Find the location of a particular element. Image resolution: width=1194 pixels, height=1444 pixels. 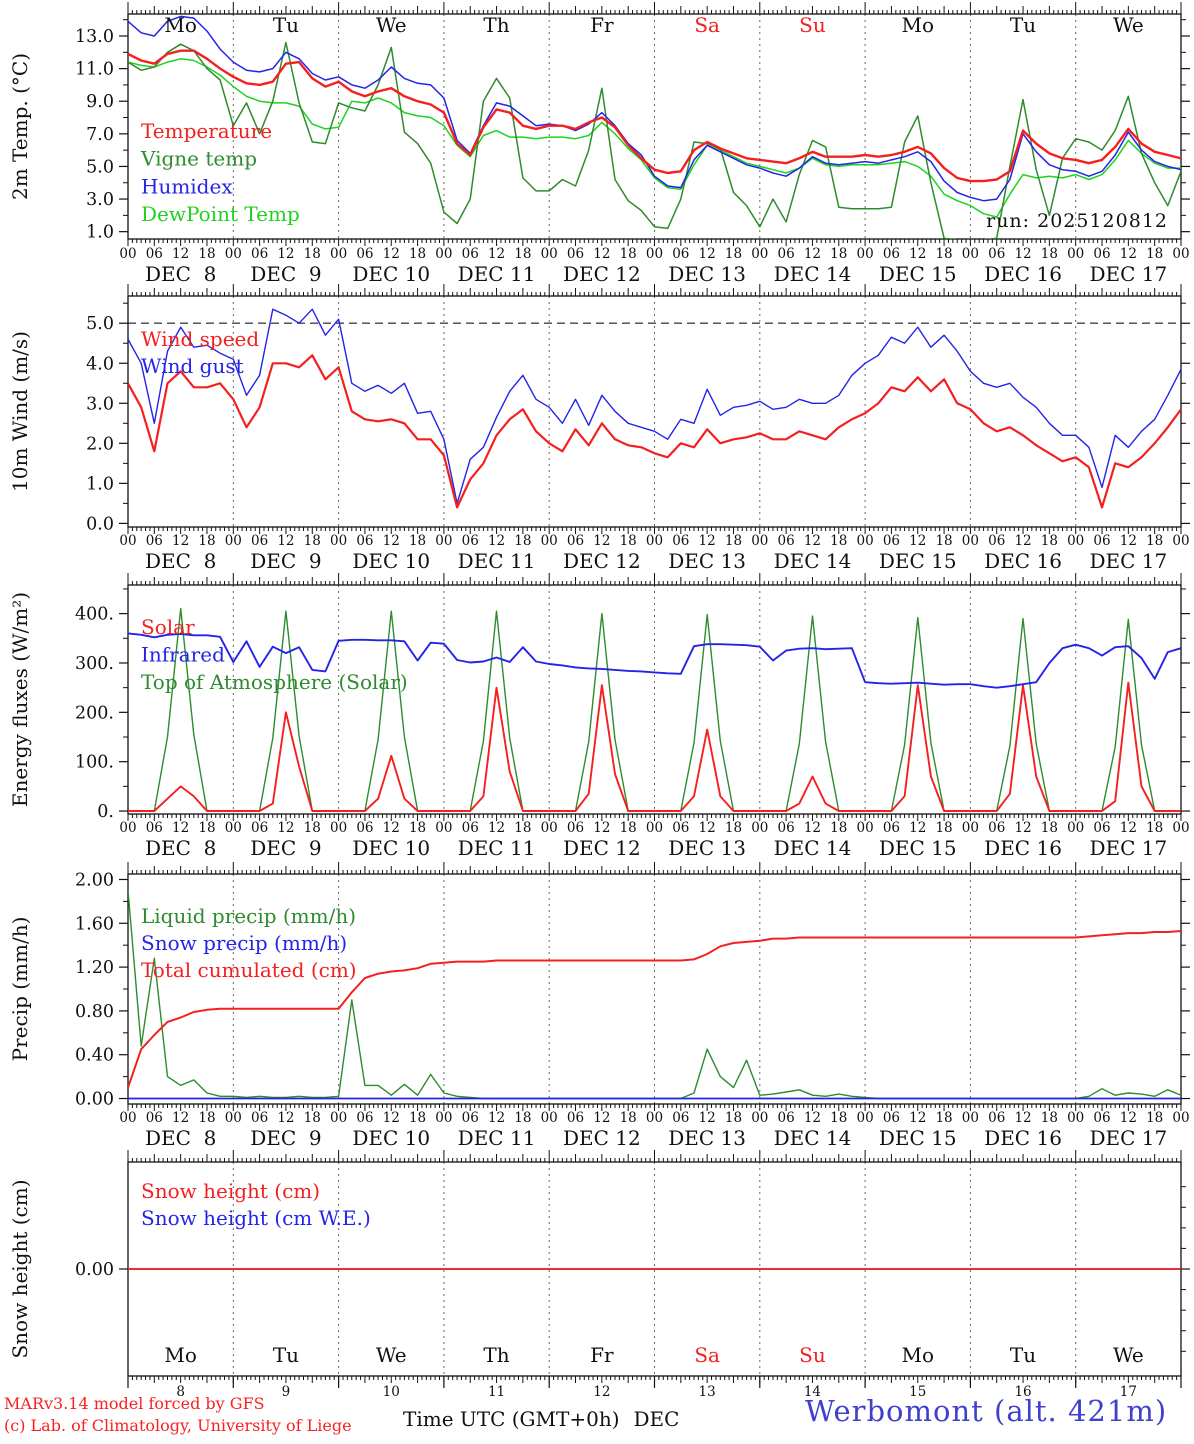

y-tick-label: 1.0 is located at coordinates (100, 233).